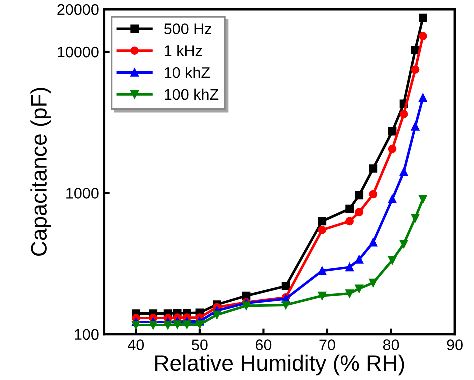  What do you see at coordinates (188, 29) in the screenshot?
I see `legend-label: 500 Hz` at bounding box center [188, 29].